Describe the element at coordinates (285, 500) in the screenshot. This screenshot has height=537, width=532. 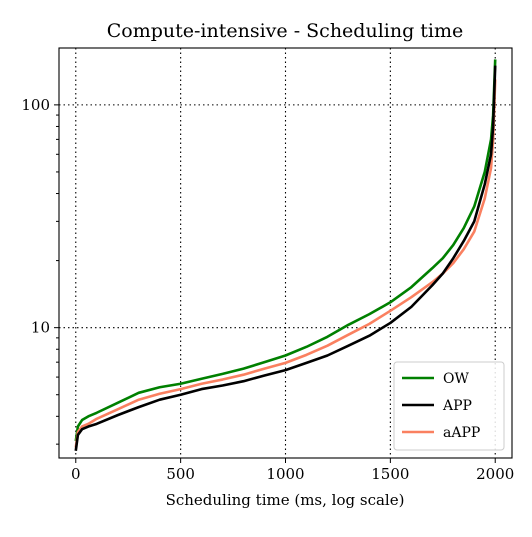
I see `x-axis-label: Scheduling time (ms, log scale)` at that location.